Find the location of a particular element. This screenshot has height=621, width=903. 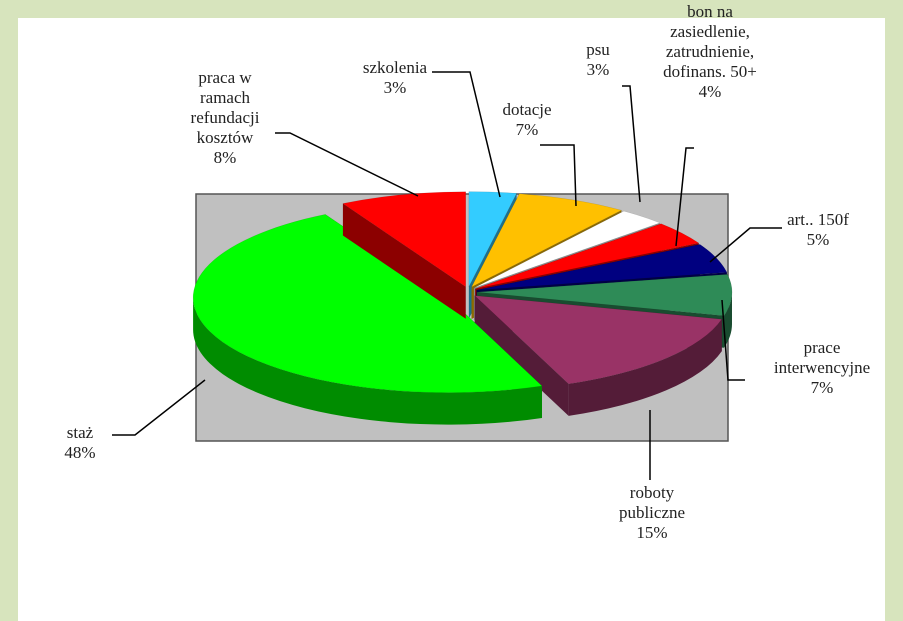

data-label: prace interwencyjne 7% is located at coordinates (822, 368).